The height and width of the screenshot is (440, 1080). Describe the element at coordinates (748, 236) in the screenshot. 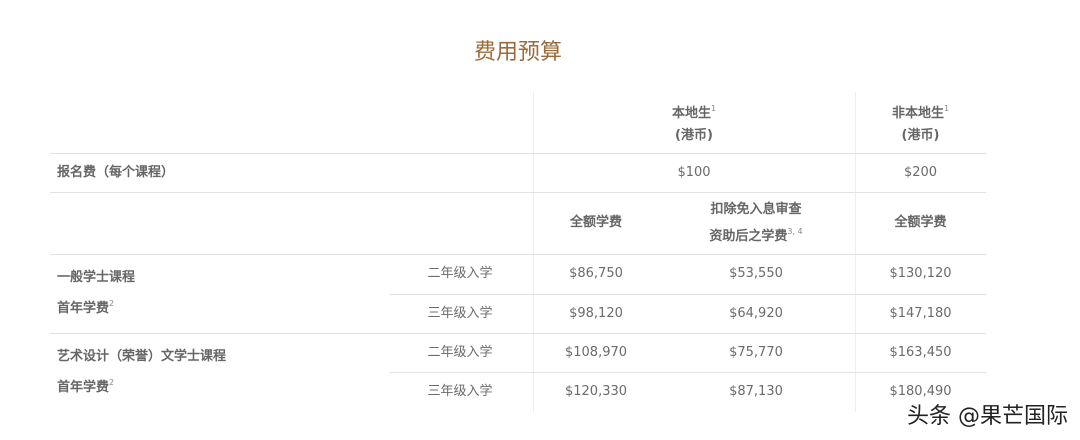

I see `subheader-local-after-line2: 资助后之学费` at that location.